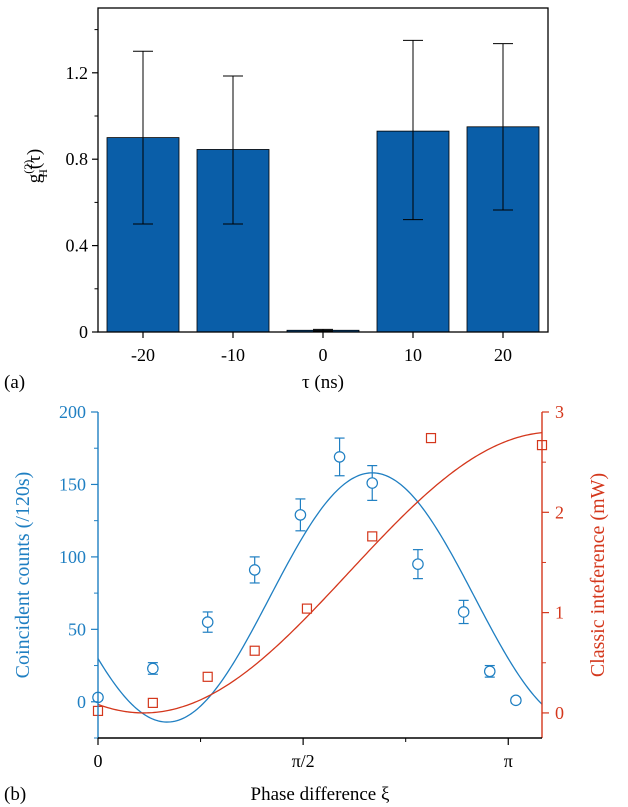 Image resolution: width=628 pixels, height=807 pixels. What do you see at coordinates (503, 355) in the screenshot?
I see `x-tick-label: 20` at bounding box center [503, 355].